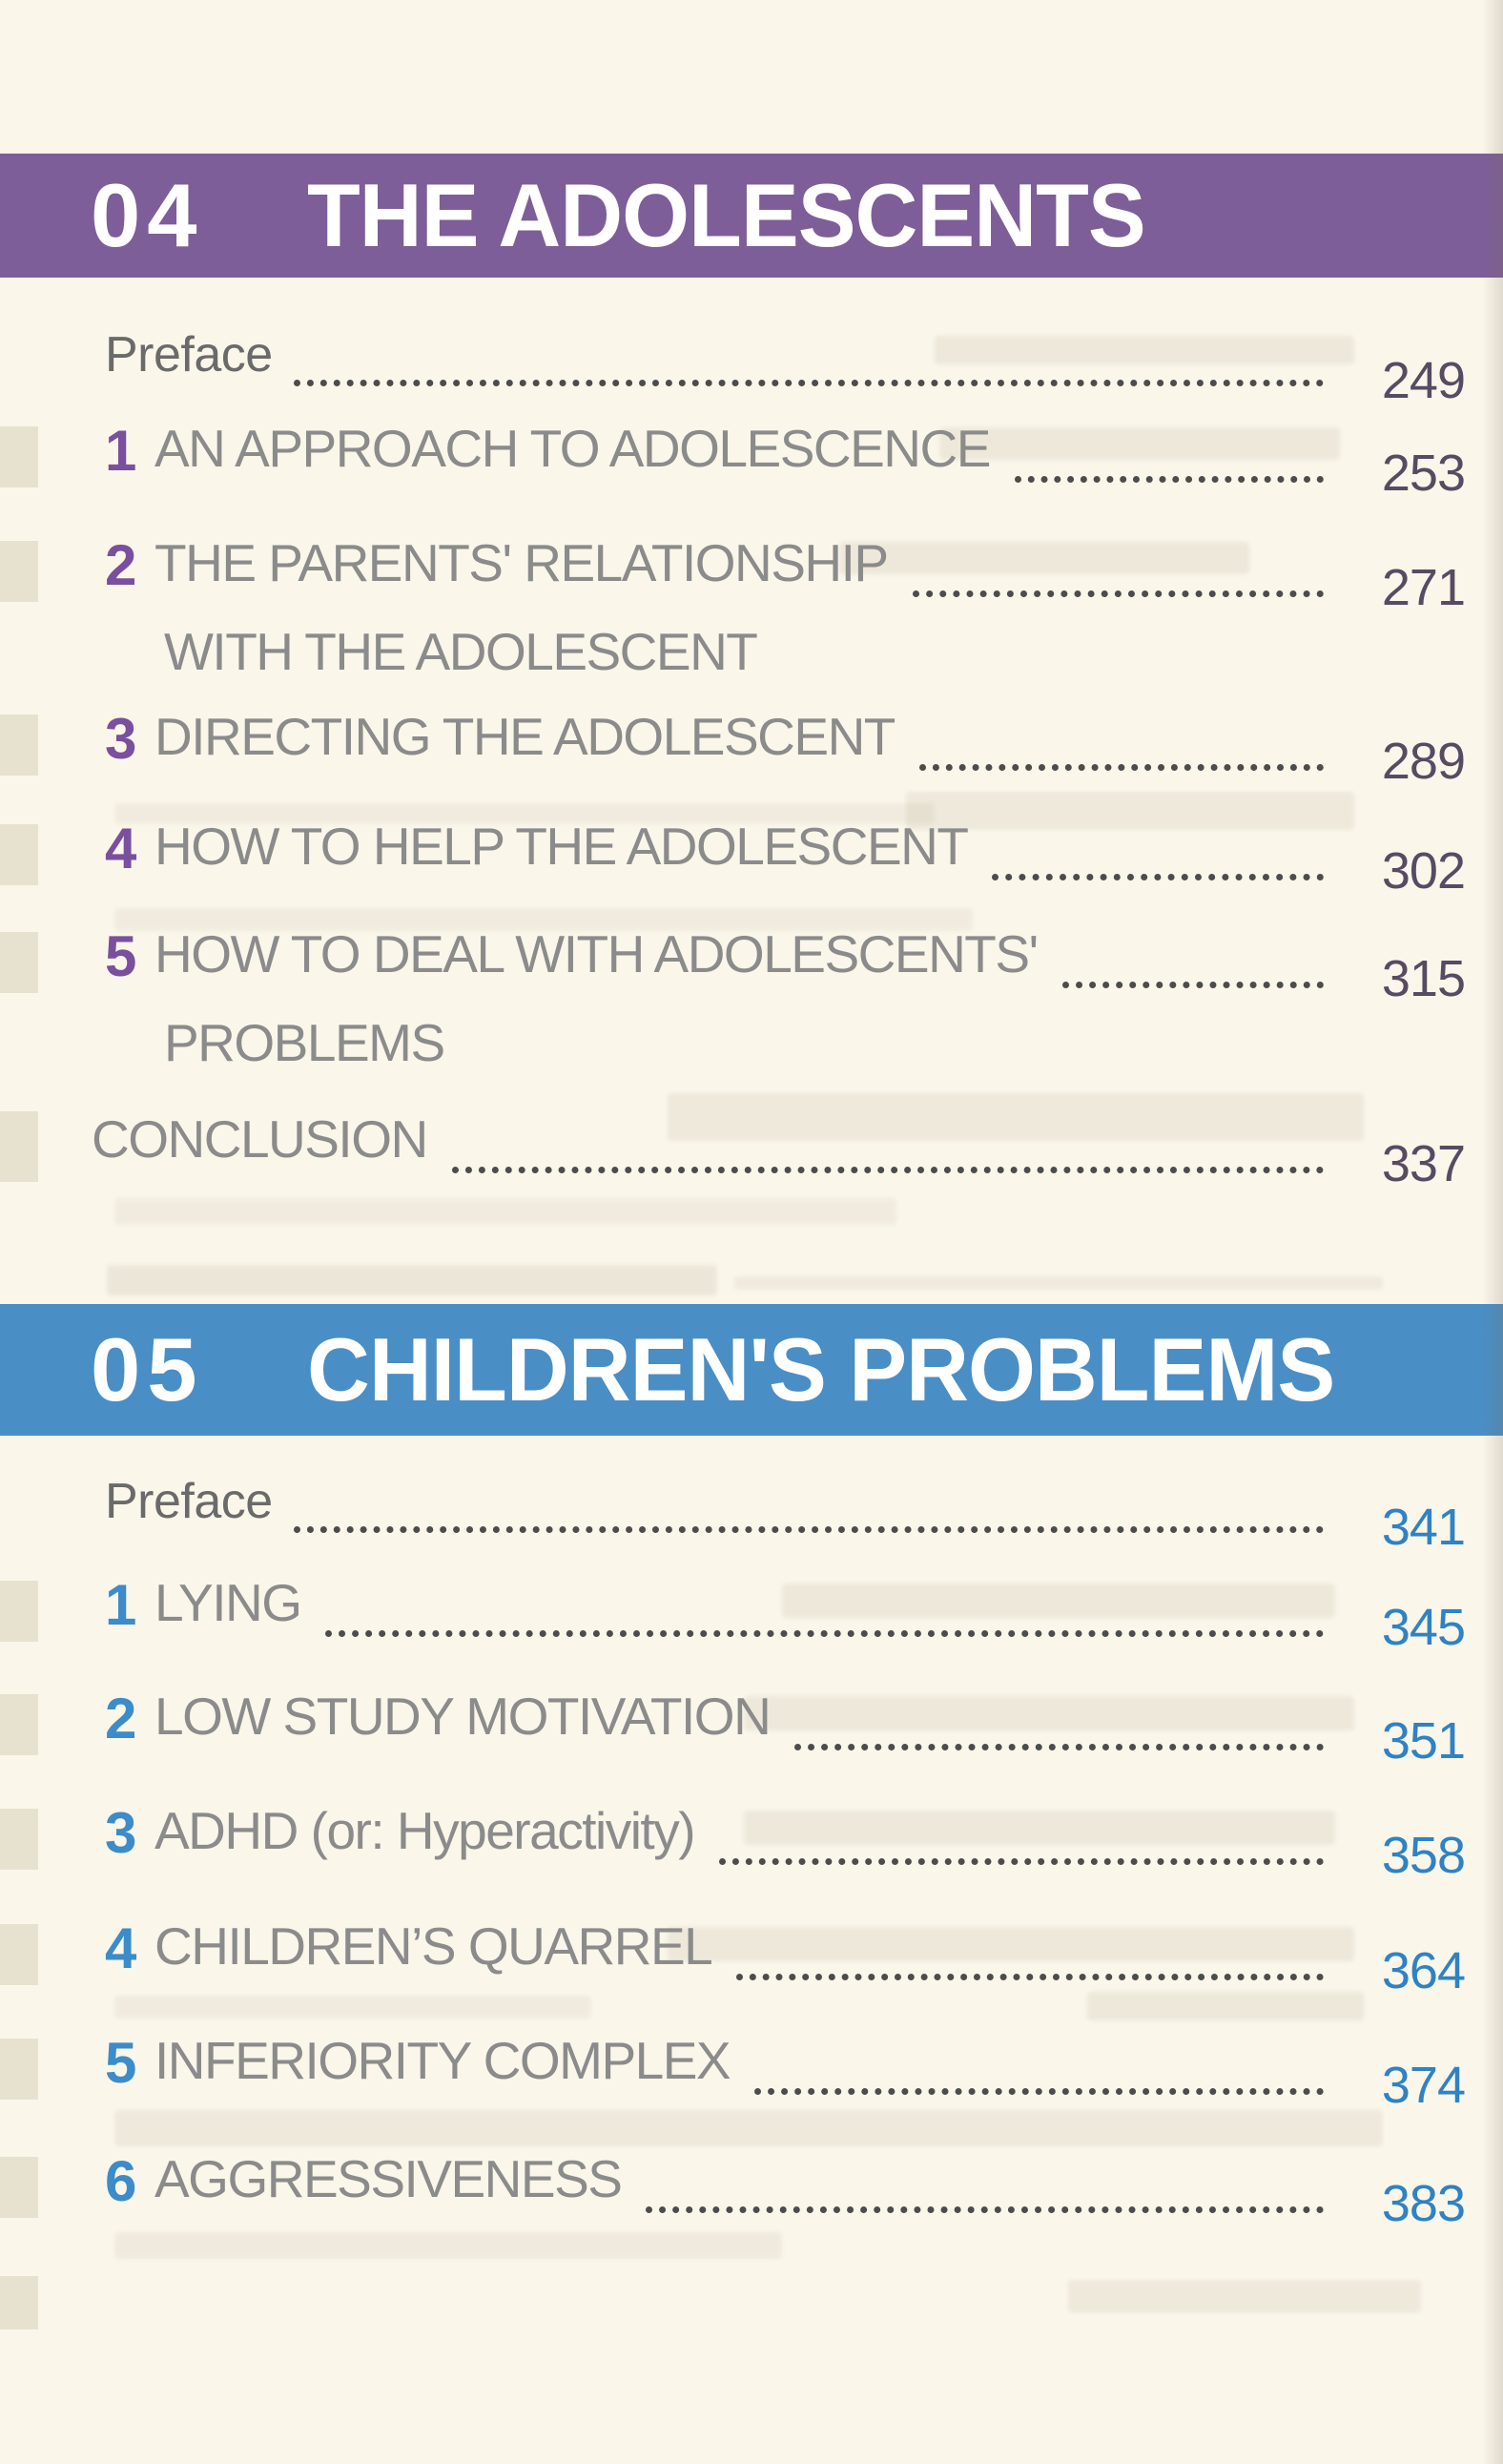 This screenshot has height=2464, width=1503. Describe the element at coordinates (596, 954) in the screenshot. I see `item-title: HOW TO DEAL WITH ADOLESCENTS'` at that location.